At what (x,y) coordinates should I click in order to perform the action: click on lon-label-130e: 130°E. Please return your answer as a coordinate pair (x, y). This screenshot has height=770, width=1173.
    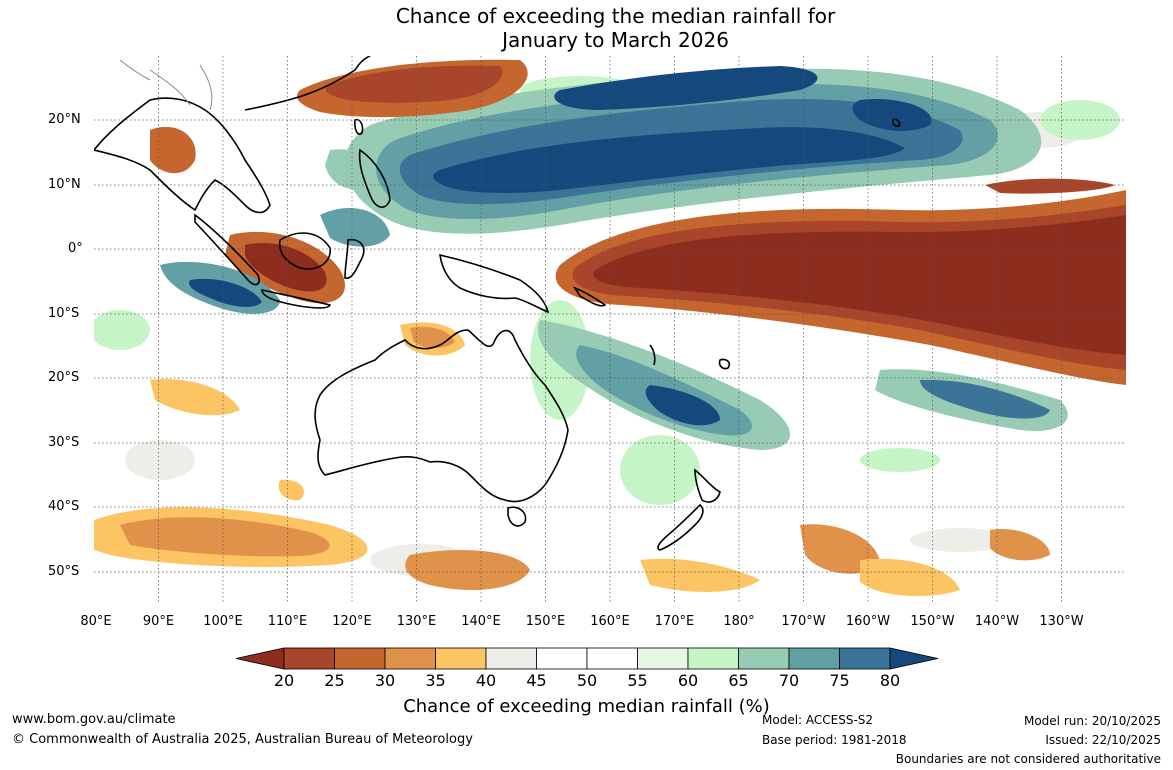
    Looking at the image, I should click on (416, 621).